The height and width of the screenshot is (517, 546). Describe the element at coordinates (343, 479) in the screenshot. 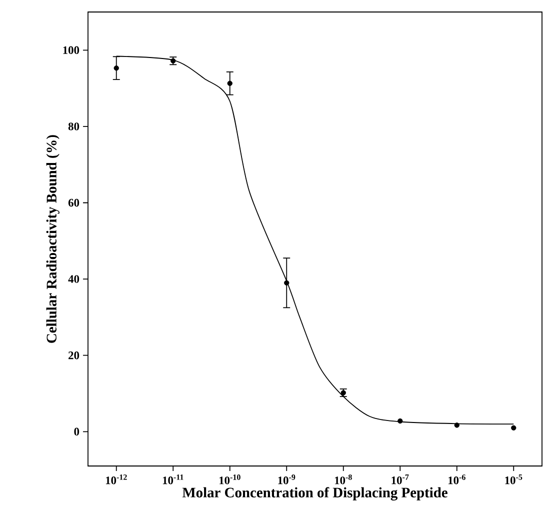

I see `x-tick-label: 10$^{-8}$` at that location.